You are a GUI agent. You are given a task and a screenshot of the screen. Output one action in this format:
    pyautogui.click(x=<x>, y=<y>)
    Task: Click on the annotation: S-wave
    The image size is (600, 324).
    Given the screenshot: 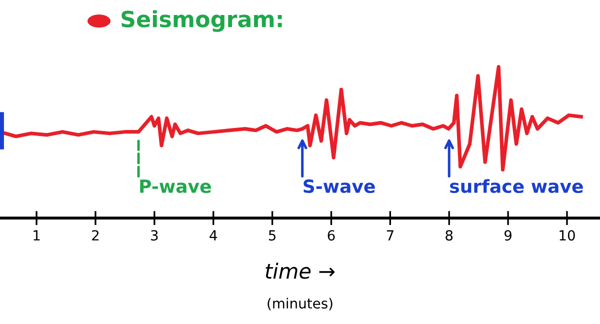 What is the action you would take?
    pyautogui.click(x=339, y=186)
    